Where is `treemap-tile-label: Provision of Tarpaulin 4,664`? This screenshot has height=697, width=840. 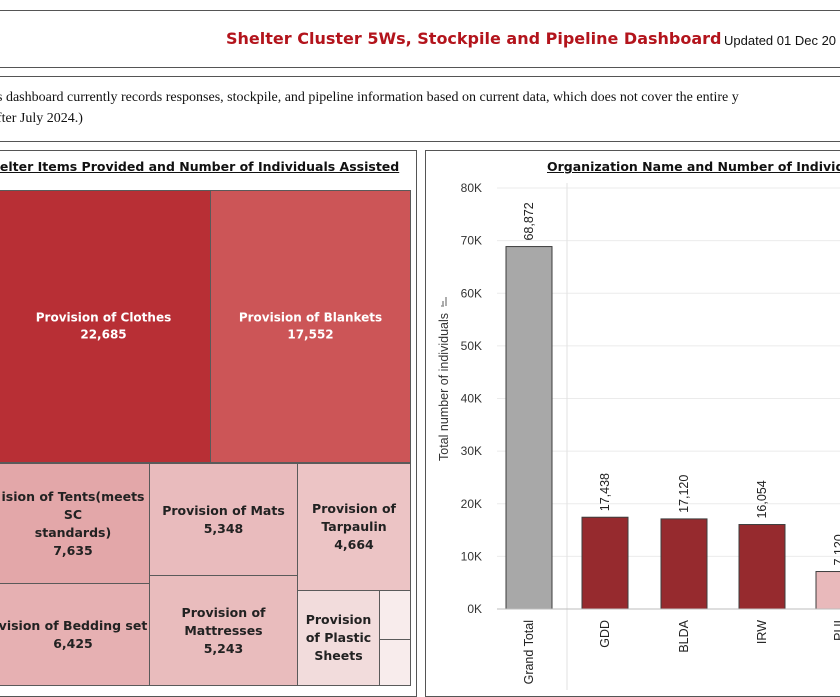 treemap-tile-label: Provision of Tarpaulin 4,664 is located at coordinates (354, 527).